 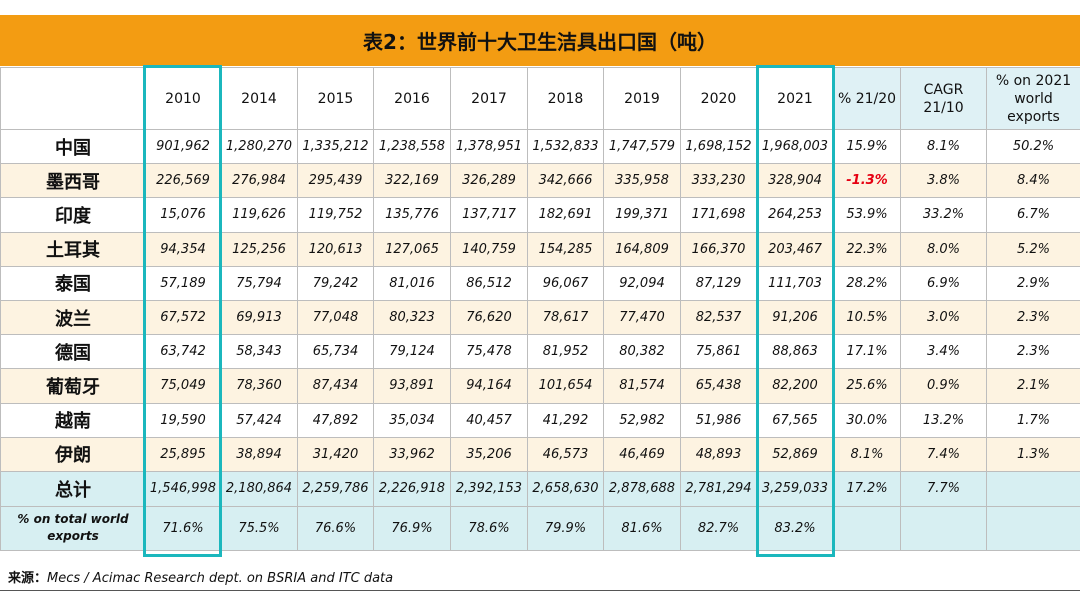 What do you see at coordinates (489, 249) in the screenshot?
I see `value-cell: 140,759` at bounding box center [489, 249].